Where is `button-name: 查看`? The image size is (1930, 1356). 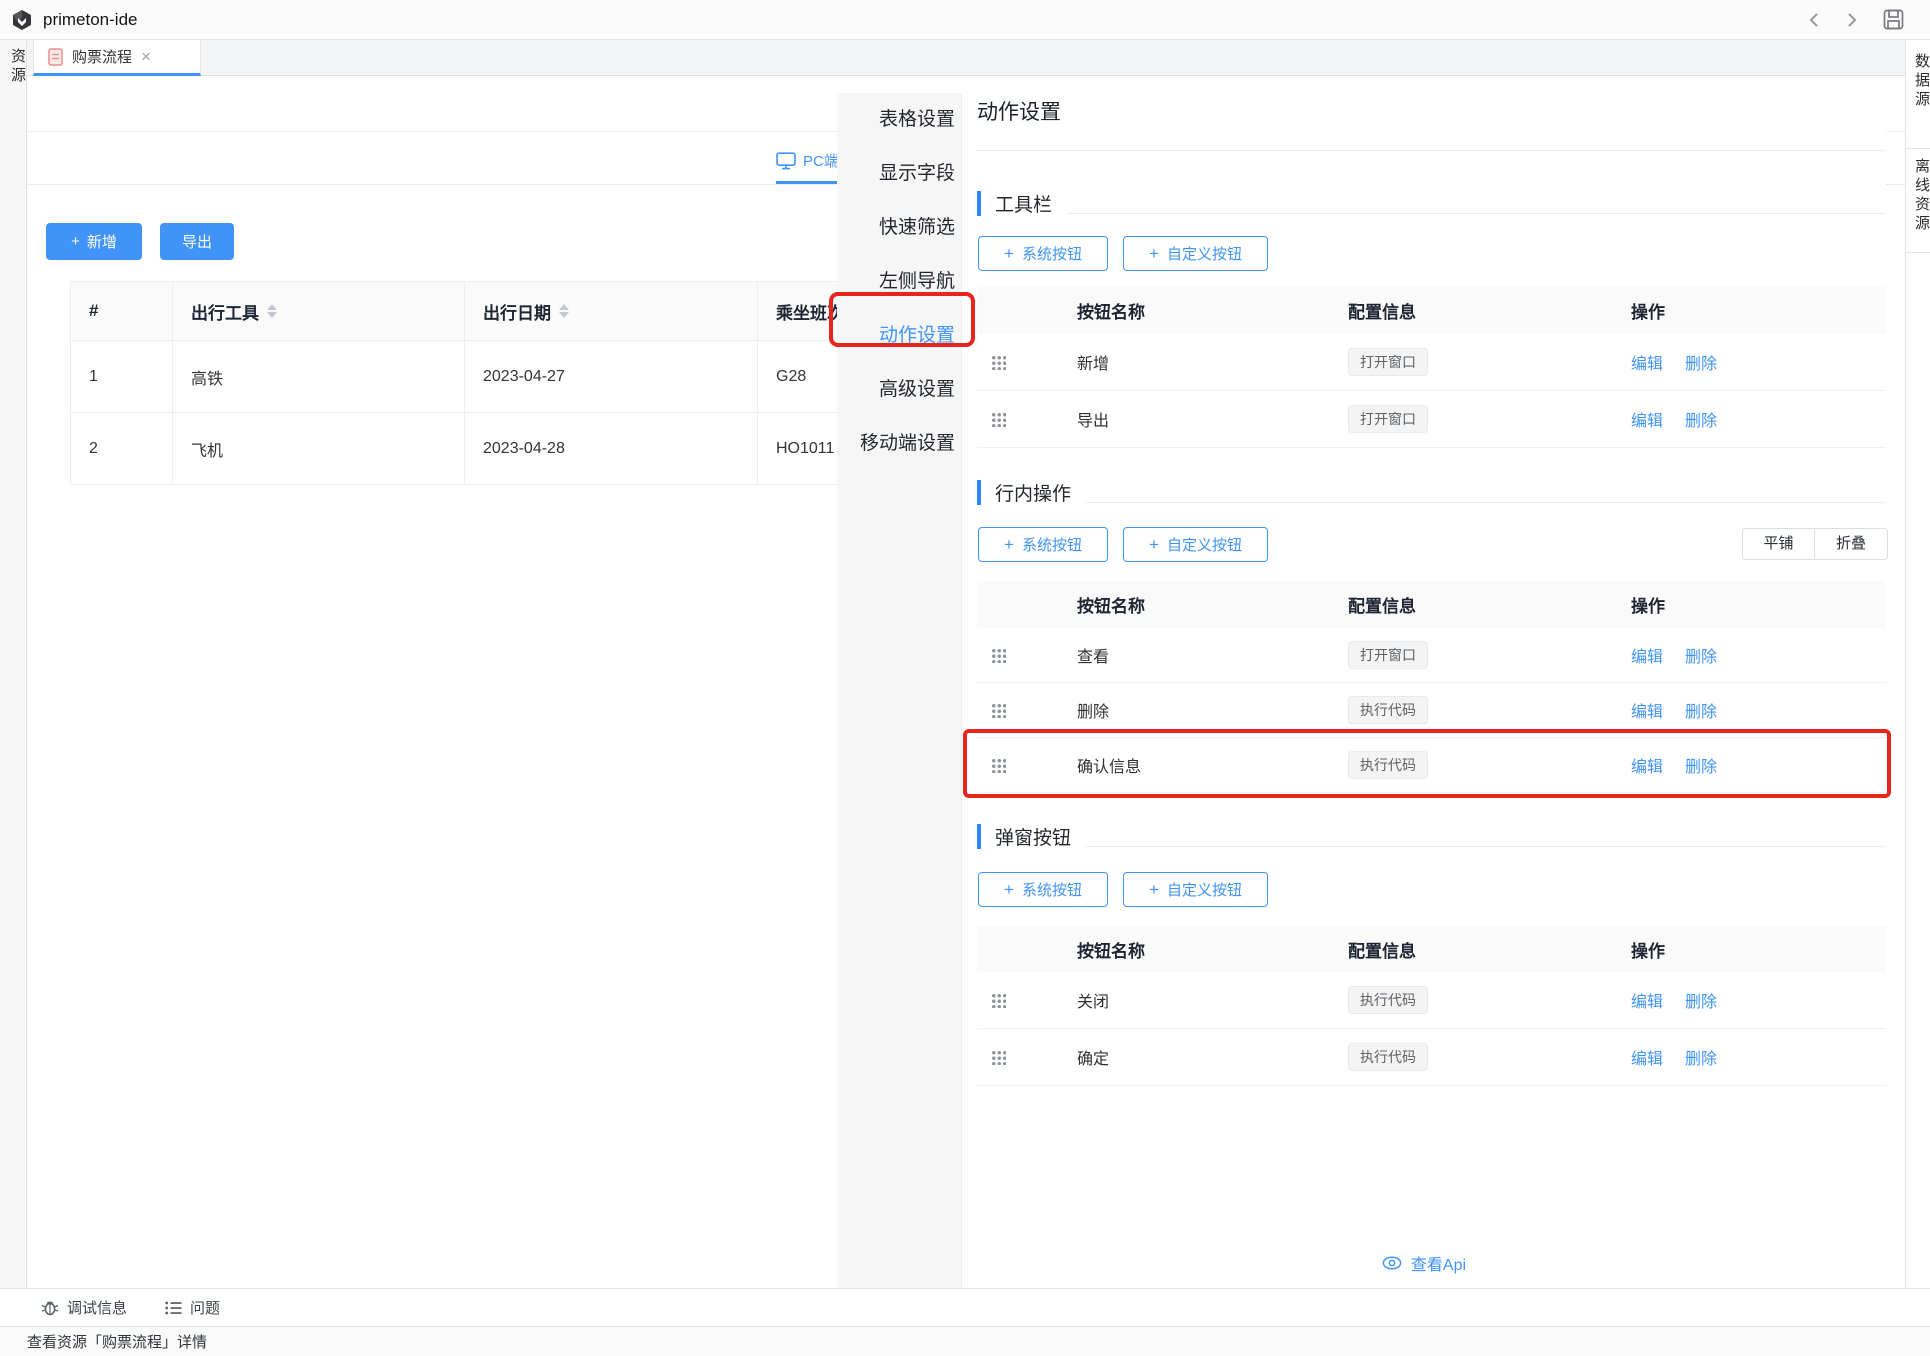 button-name: 查看 is located at coordinates (1093, 657).